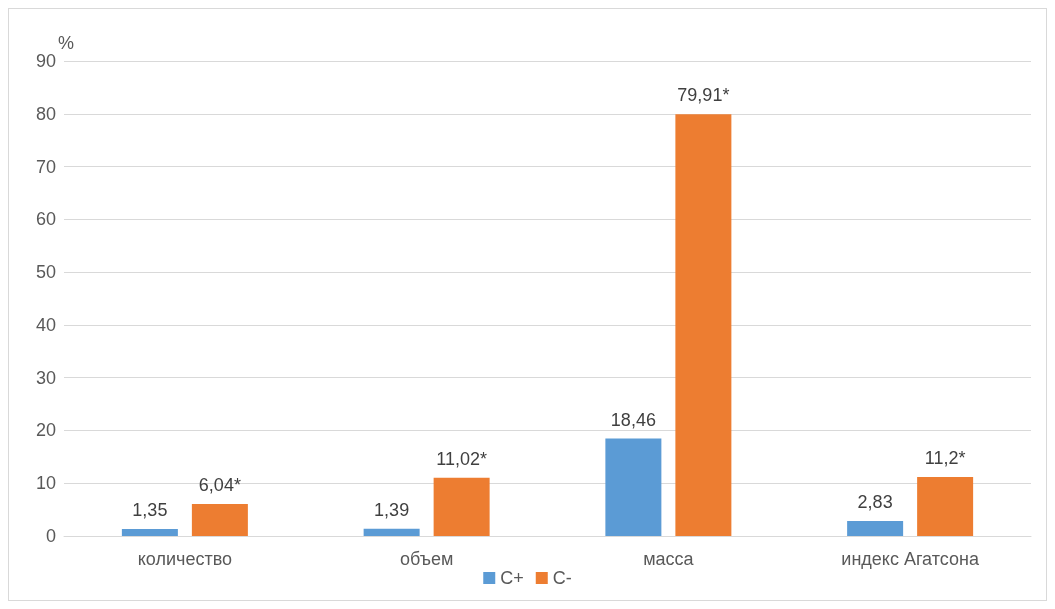 The image size is (1055, 609). What do you see at coordinates (185, 559) in the screenshot?
I see `x-tick-label: количество` at bounding box center [185, 559].